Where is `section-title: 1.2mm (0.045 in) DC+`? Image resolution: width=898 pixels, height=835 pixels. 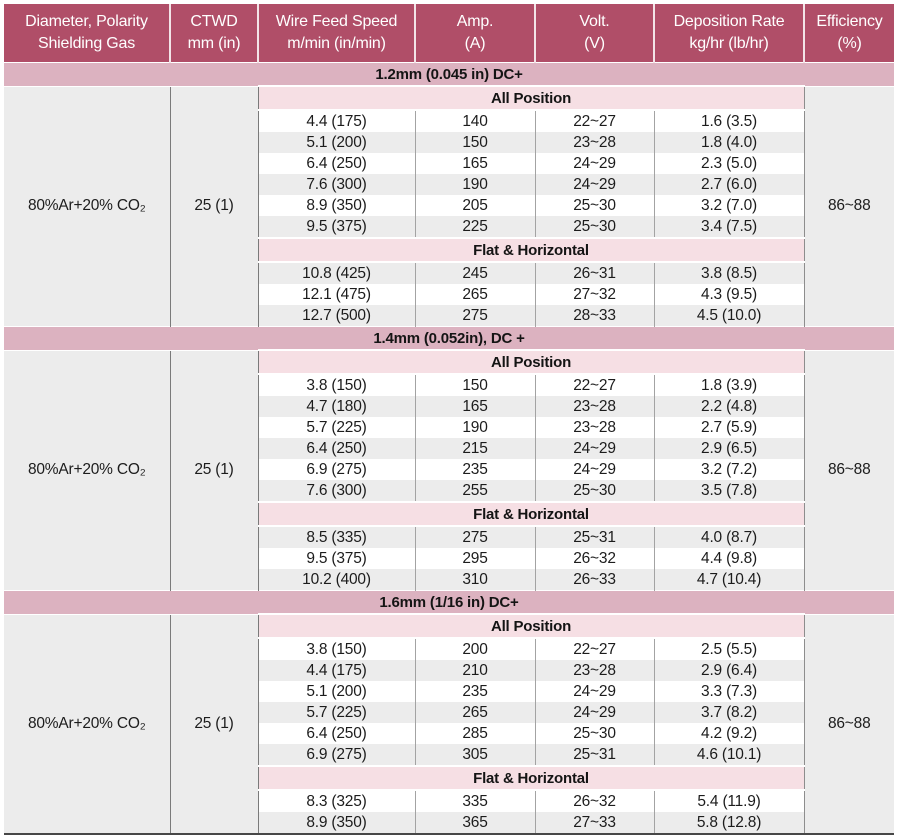
section-title: 1.2mm (0.045 in) DC+ is located at coordinates (449, 74).